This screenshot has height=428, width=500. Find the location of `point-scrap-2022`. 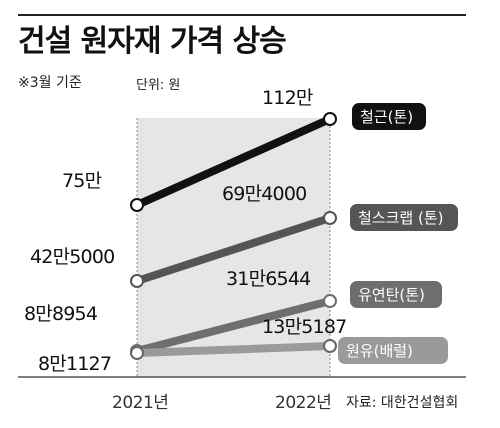

point-scrap-2022 is located at coordinates (330, 218).